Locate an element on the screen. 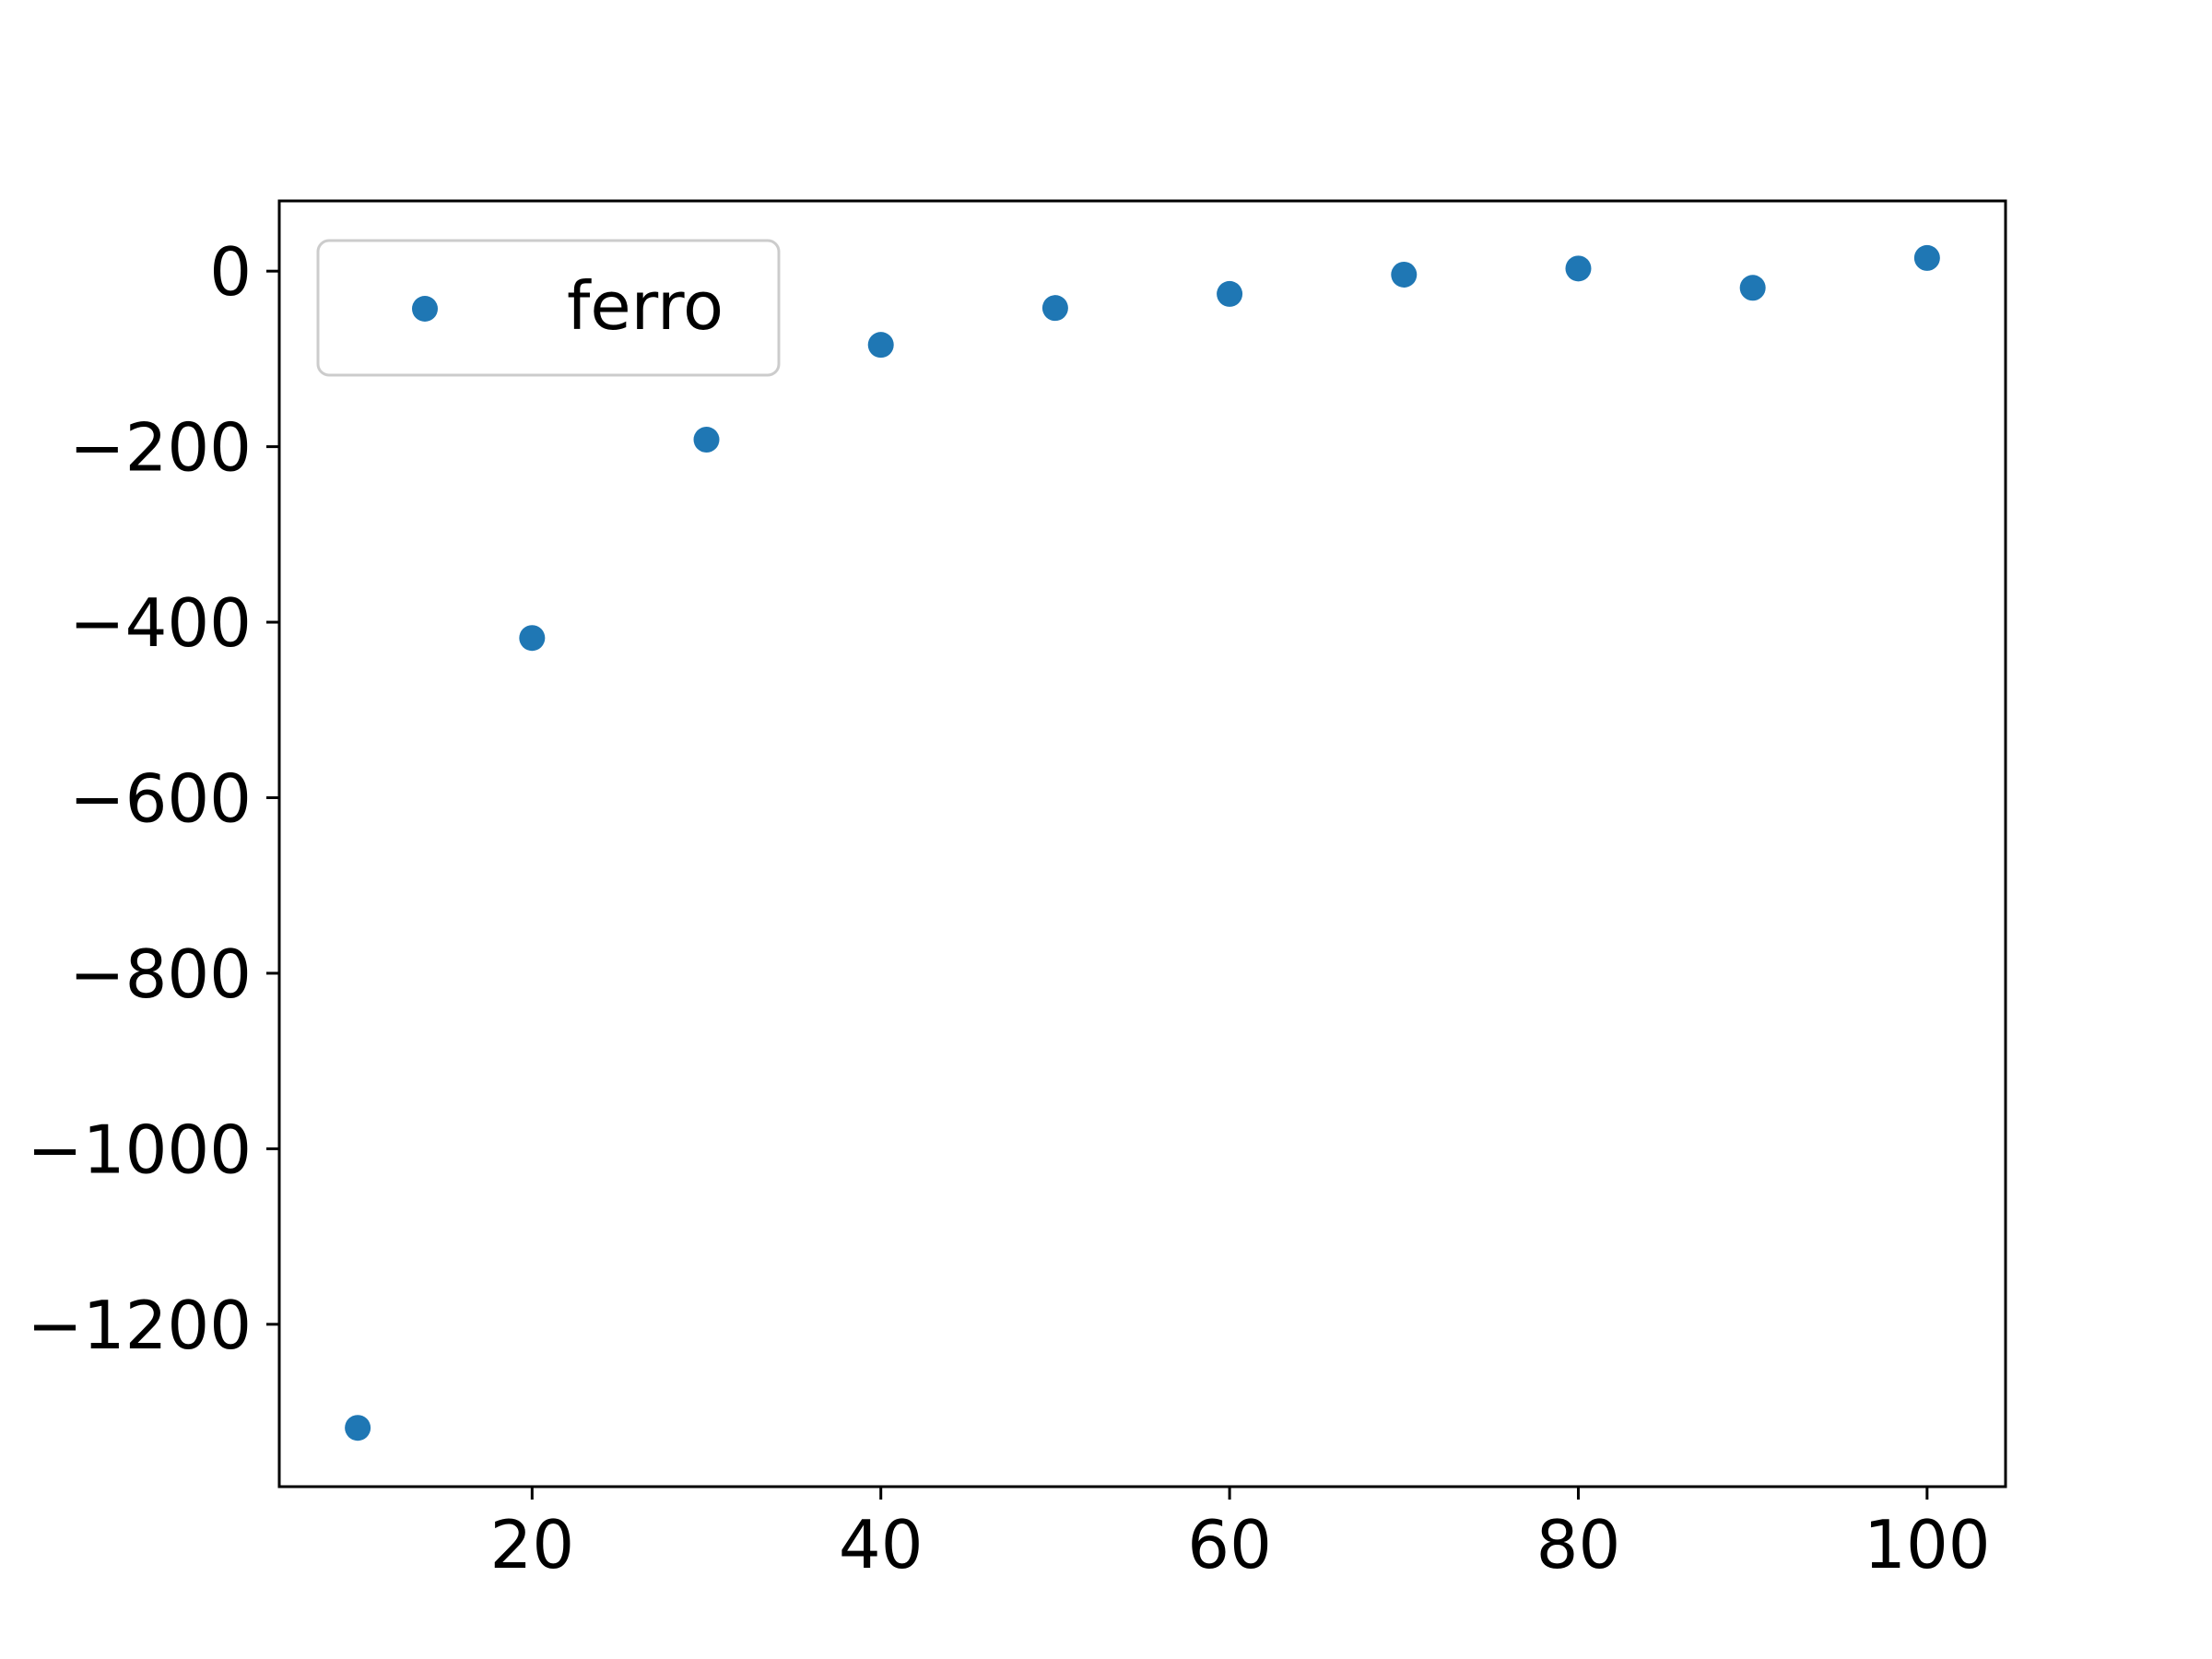 This screenshot has height=1659, width=2212. x-tick-label: 40 is located at coordinates (881, 1544).